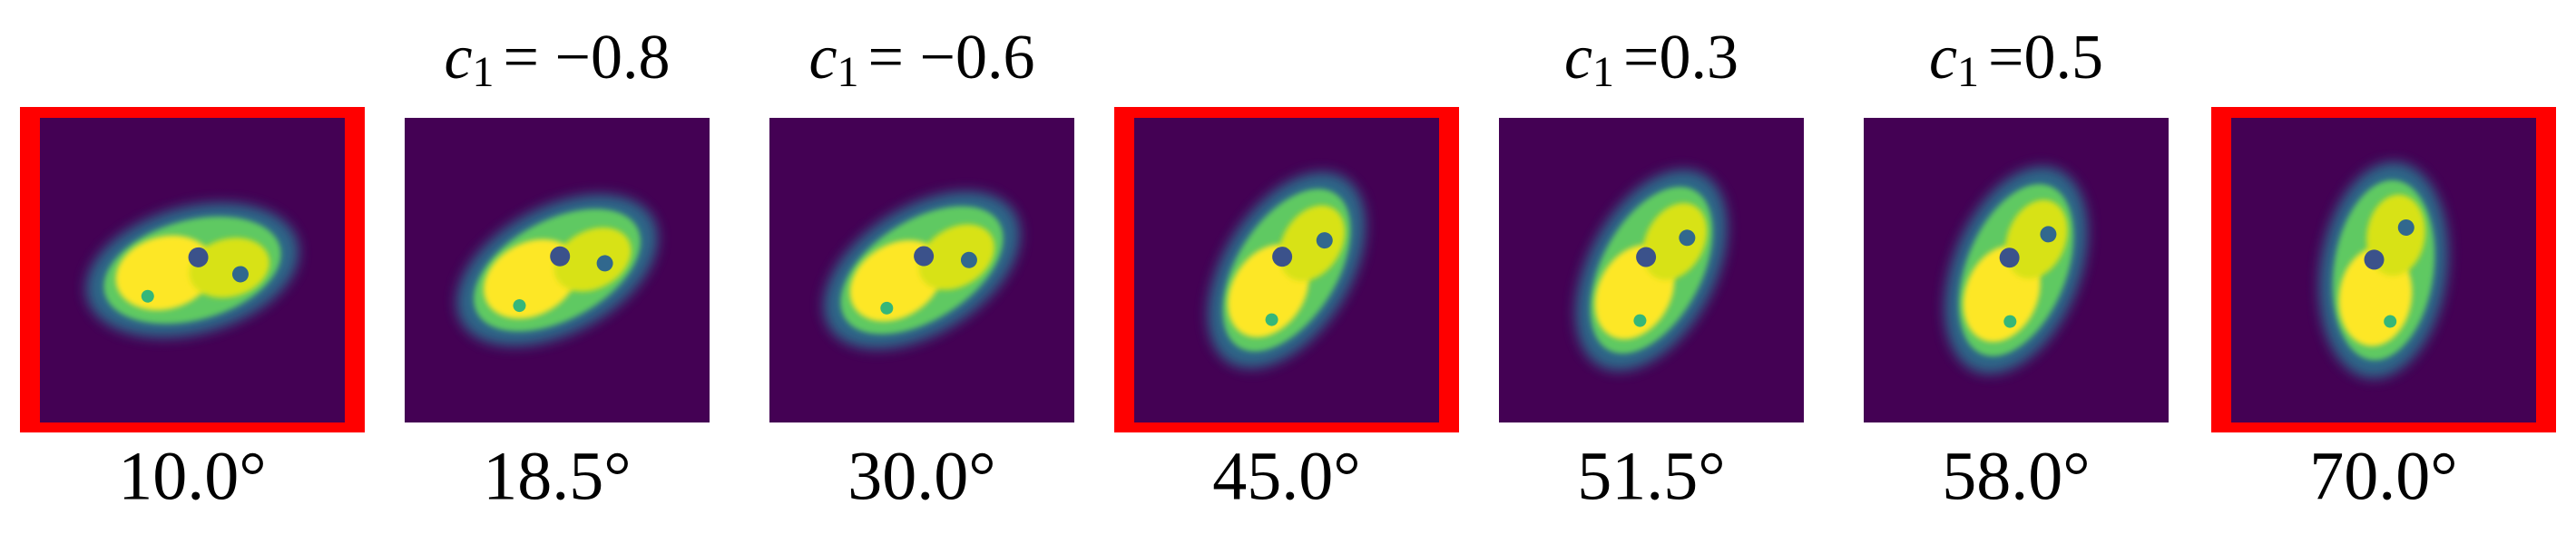 The height and width of the screenshot is (534, 2576). I want to click on panel: 18.5° c1 = −0.8, so click(557, 268).